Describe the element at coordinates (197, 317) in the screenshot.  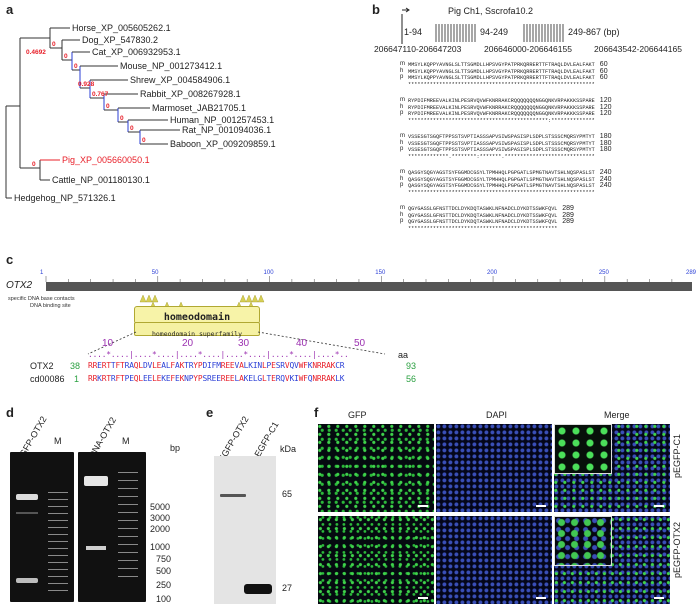
I see `domain-name: homeodomain` at that location.